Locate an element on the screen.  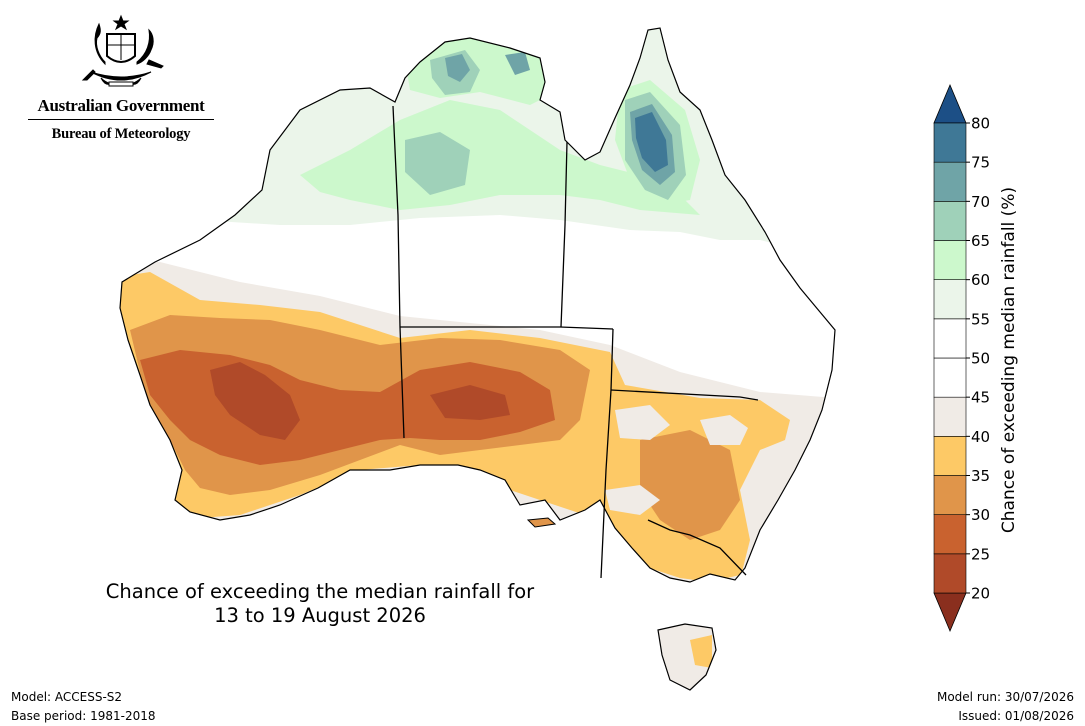
colorbar-tick-label-70: 70 is located at coordinates (980, 202).